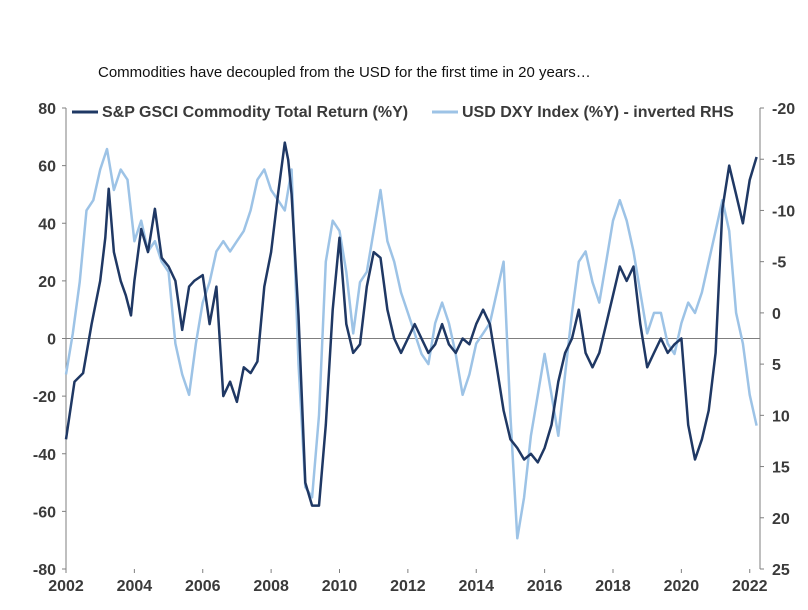 This screenshot has width=808, height=610. What do you see at coordinates (408, 586) in the screenshot?
I see `x-tick-label: 2012` at bounding box center [408, 586].